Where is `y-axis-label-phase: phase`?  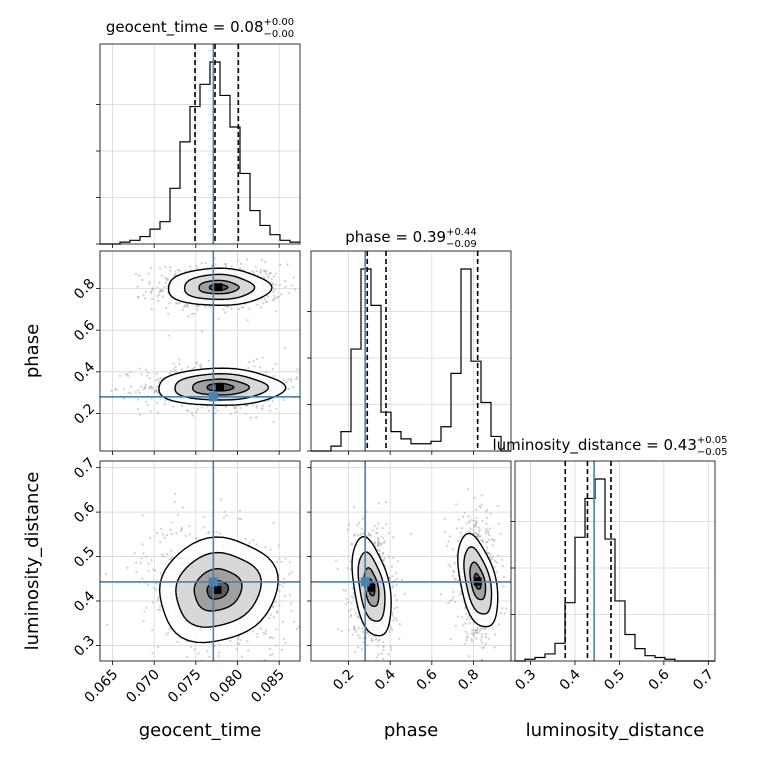 y-axis-label-phase: phase is located at coordinates (32, 351).